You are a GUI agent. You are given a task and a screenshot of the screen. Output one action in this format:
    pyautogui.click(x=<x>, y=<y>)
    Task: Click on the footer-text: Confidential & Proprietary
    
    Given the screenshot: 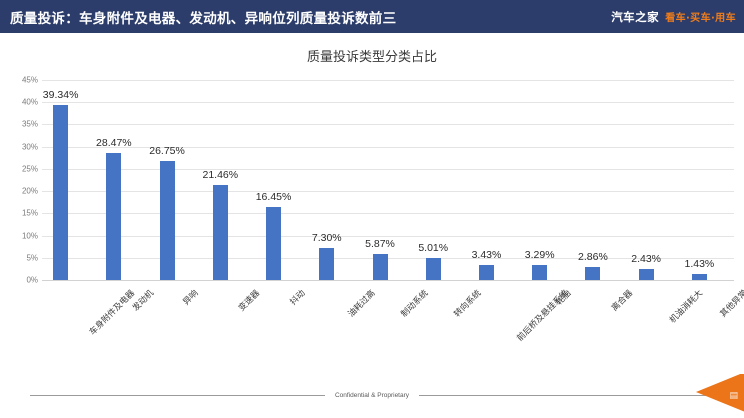 What is the action you would take?
    pyautogui.click(x=372, y=395)
    